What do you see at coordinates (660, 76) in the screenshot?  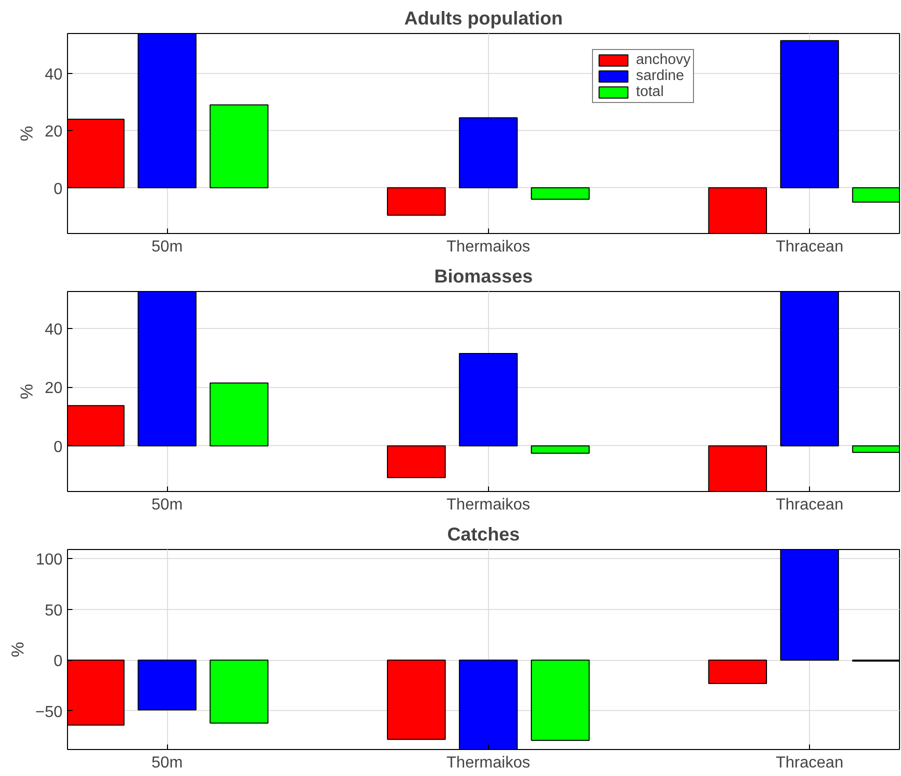 I see `legend-label: sardine` at bounding box center [660, 76].